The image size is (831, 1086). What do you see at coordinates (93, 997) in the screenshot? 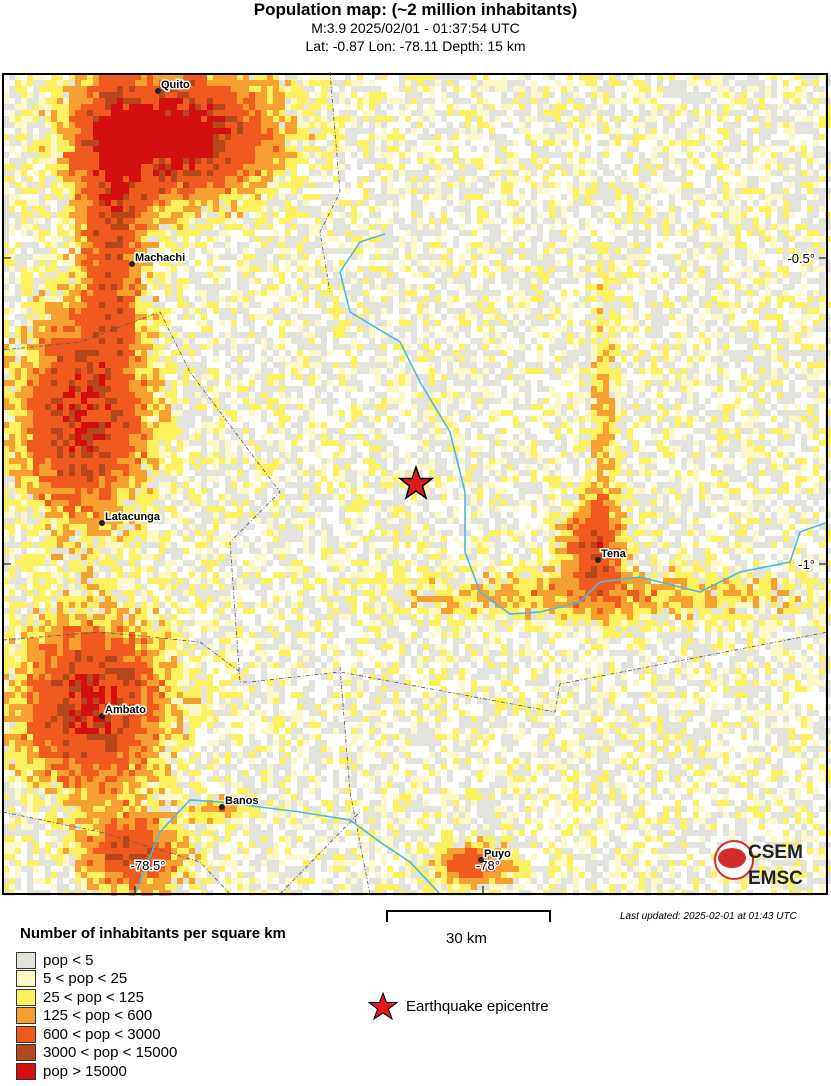
I see `legend-label: 25 < pop < 125` at bounding box center [93, 997].